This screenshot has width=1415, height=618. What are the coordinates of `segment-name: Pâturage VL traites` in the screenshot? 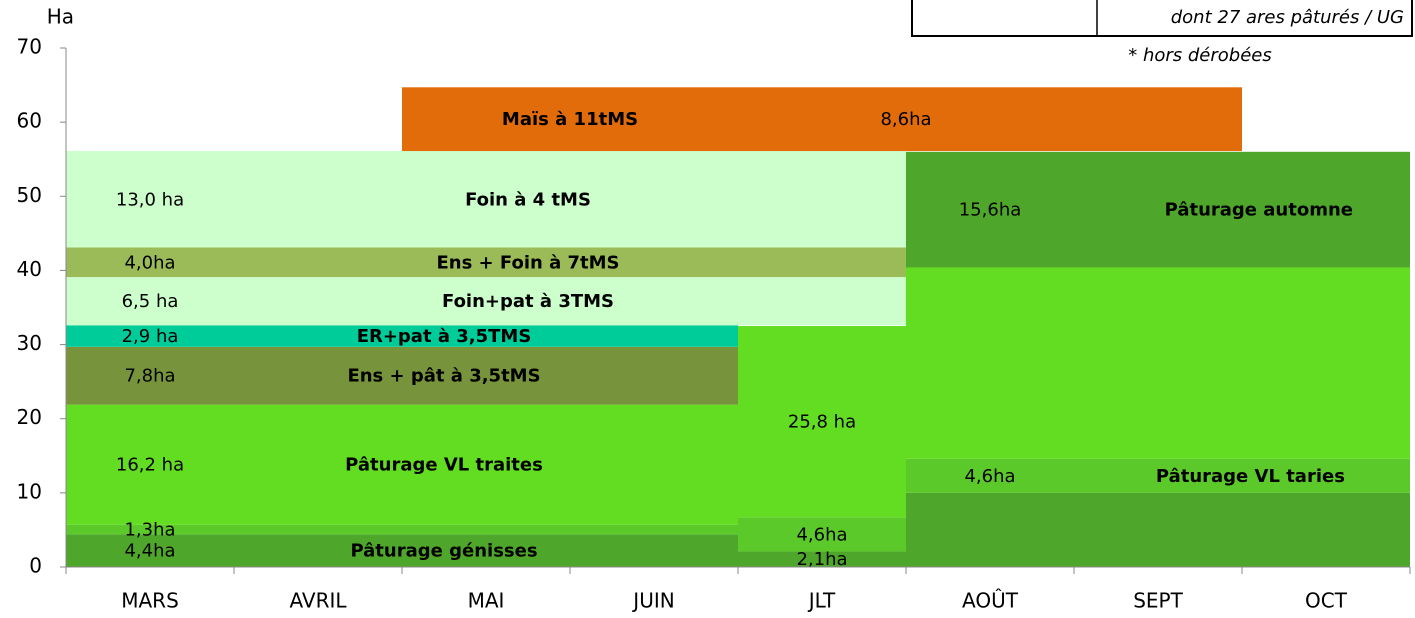 It's located at (444, 465).